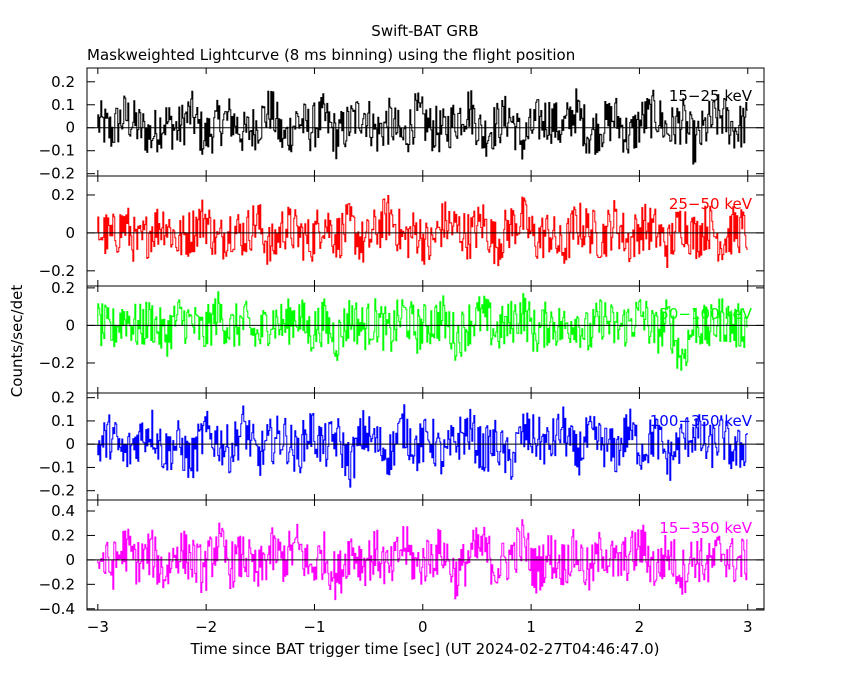  I want to click on x-tick-label: 0, so click(423, 627).